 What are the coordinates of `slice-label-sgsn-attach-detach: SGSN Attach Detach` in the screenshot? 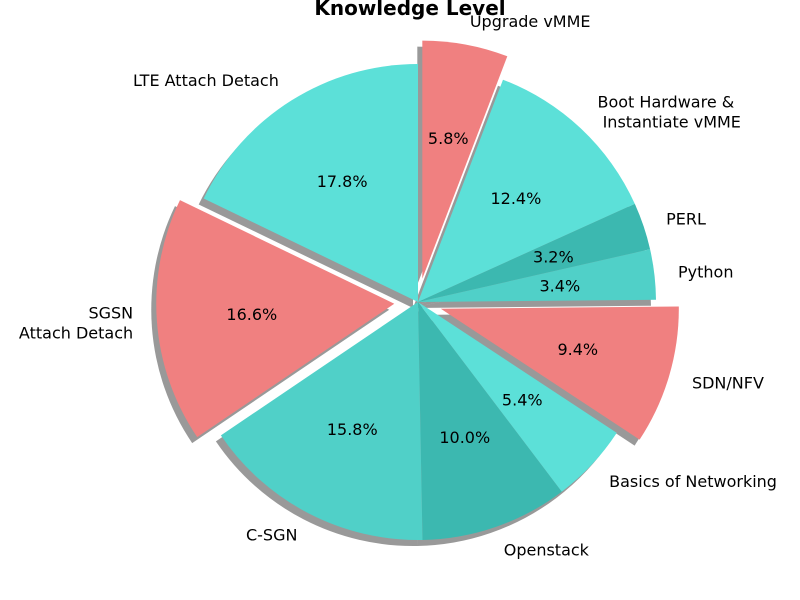 It's located at (76, 323).